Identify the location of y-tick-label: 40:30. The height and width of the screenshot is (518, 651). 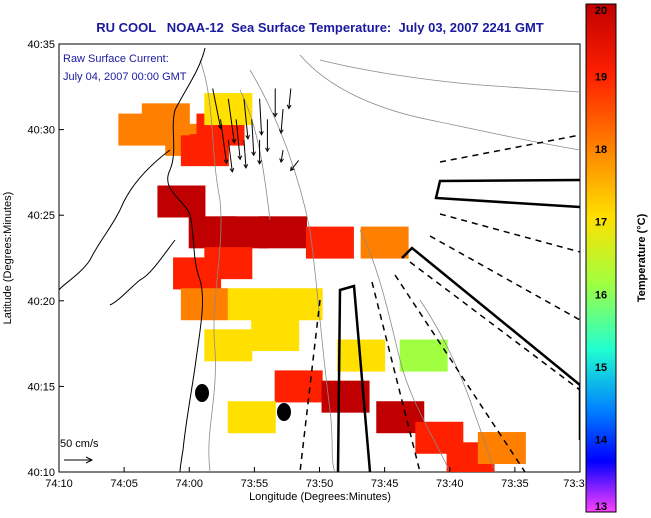
(41, 131).